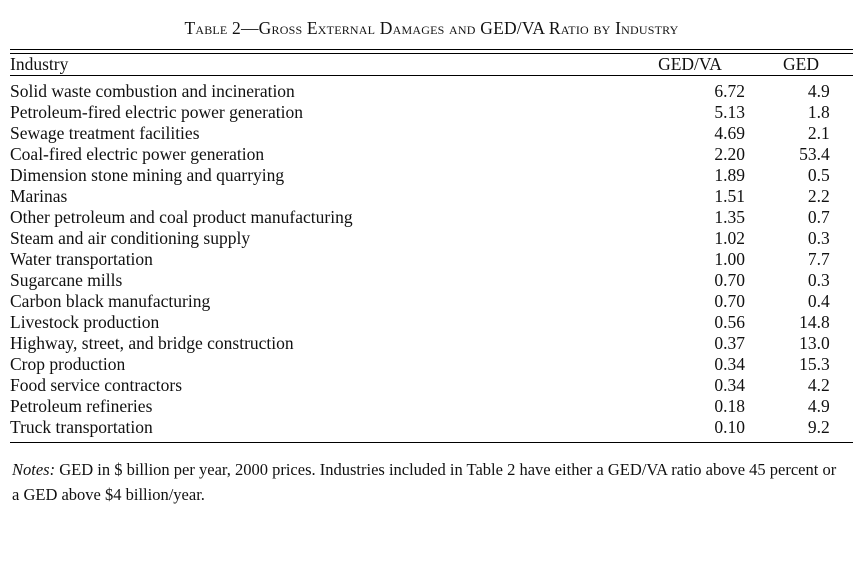 Image resolution: width=863 pixels, height=569 pixels. Describe the element at coordinates (814, 343) in the screenshot. I see `cell-ged-value: 13.0` at that location.